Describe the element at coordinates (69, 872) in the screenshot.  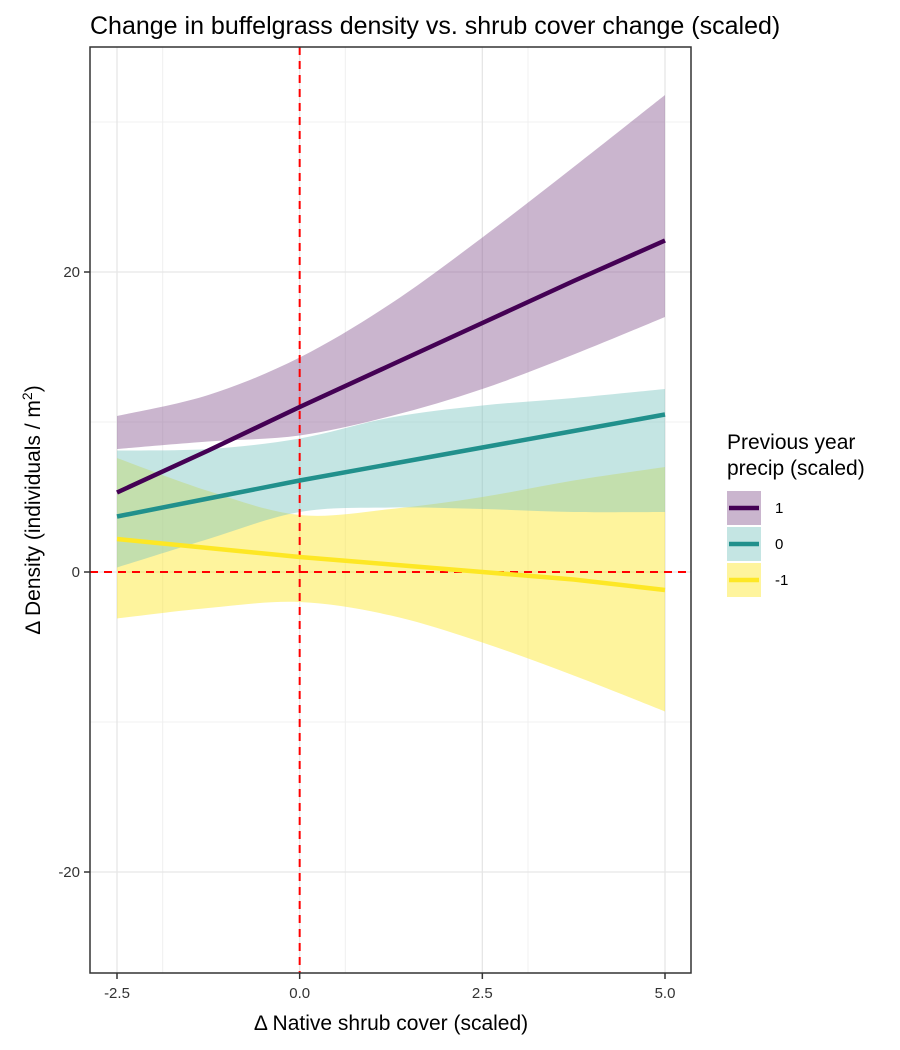
I see `y-tick-label: -20` at that location.